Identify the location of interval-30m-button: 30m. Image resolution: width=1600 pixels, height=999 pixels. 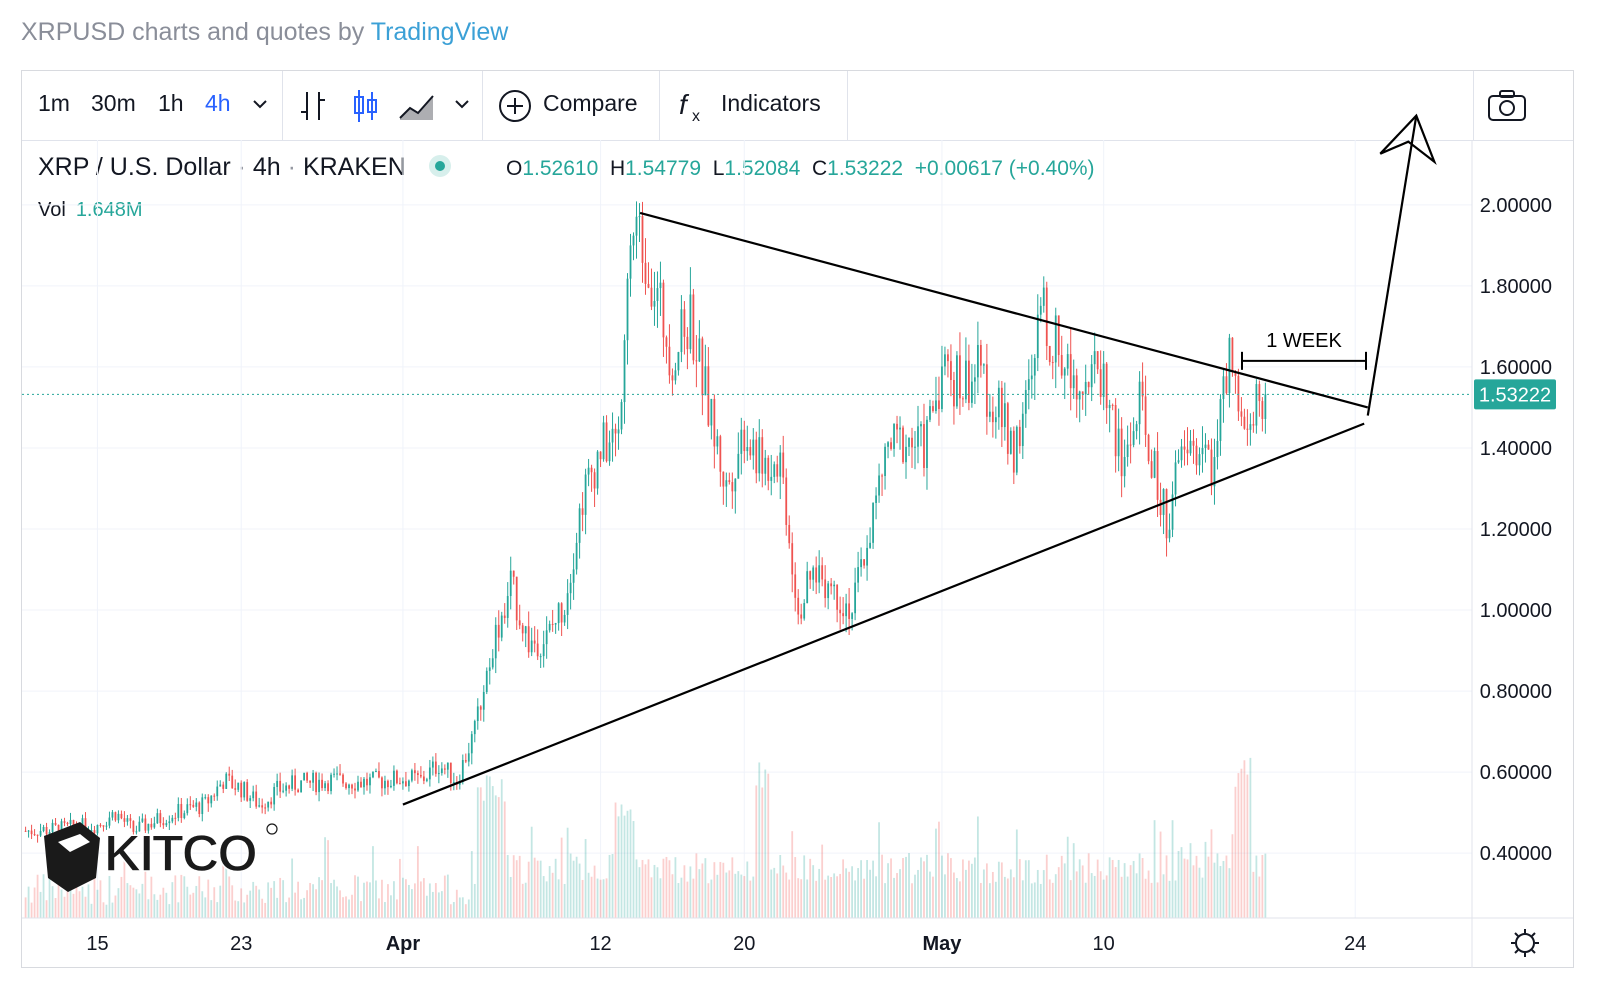
(113, 103).